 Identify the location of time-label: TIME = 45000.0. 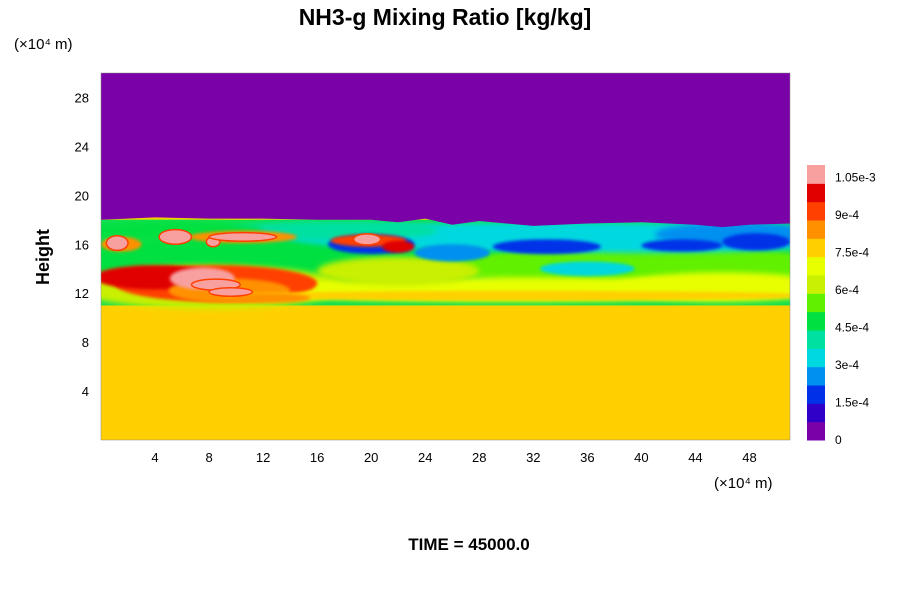
(468, 544).